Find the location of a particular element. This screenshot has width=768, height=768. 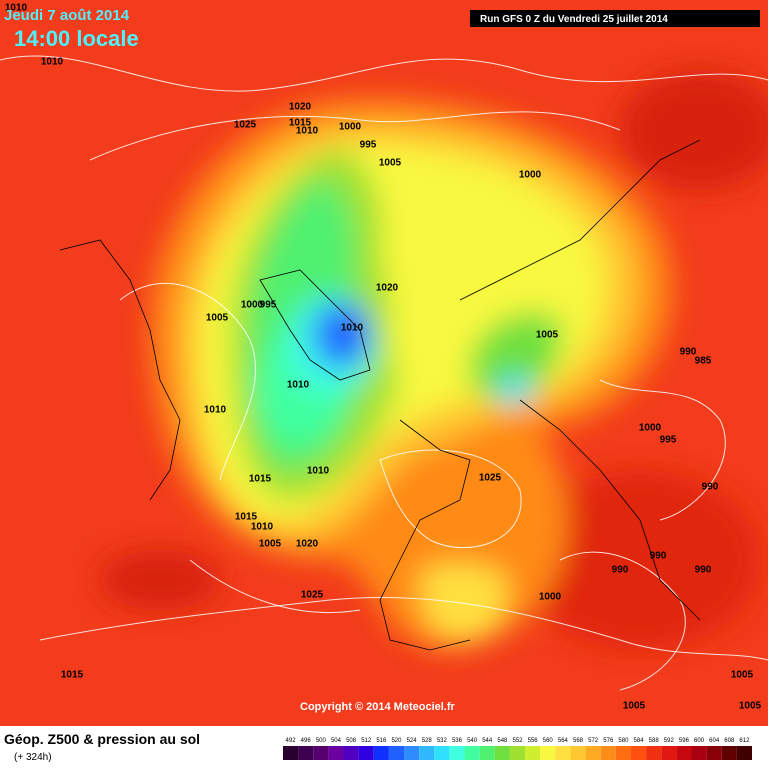

scale-label: 520 is located at coordinates (396, 741).